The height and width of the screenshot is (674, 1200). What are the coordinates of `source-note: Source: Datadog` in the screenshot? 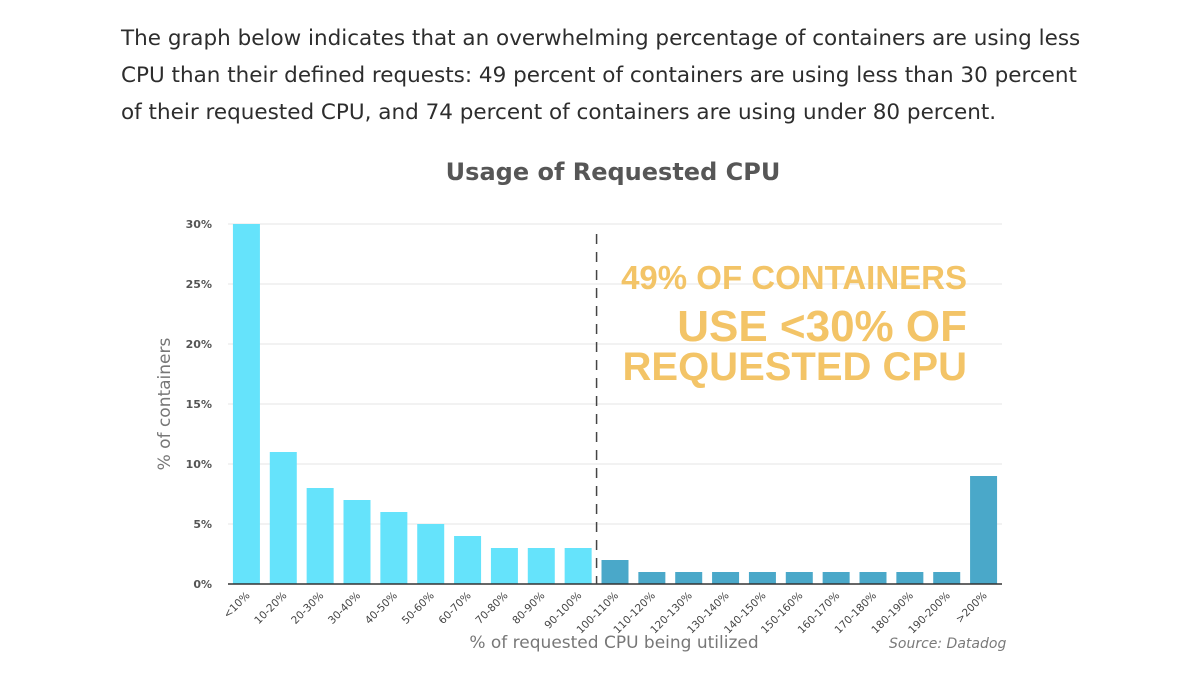 It's located at (948, 644).